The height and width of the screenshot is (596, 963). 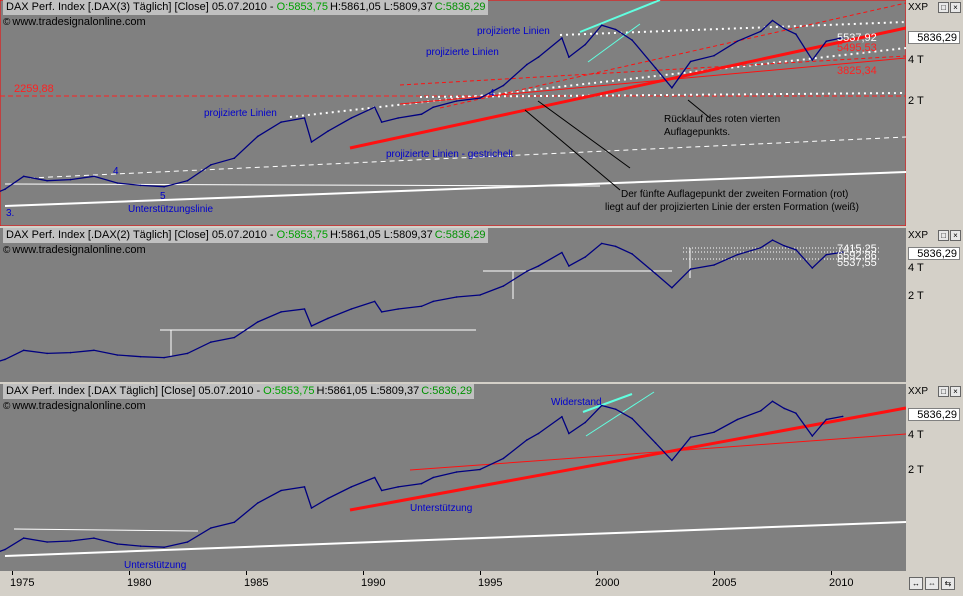 What do you see at coordinates (916, 268) in the screenshot?
I see `axis-tick: 4 T` at bounding box center [916, 268].